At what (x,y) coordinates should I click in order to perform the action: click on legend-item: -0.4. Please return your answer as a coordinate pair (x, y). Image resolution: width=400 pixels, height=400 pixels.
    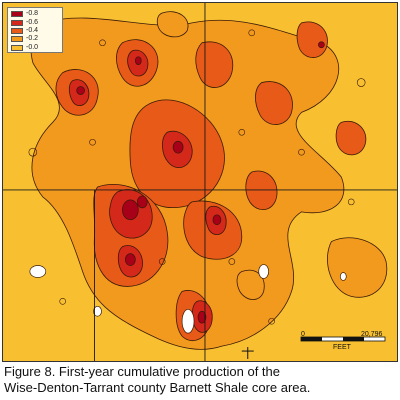
    Looking at the image, I should click on (35, 31).